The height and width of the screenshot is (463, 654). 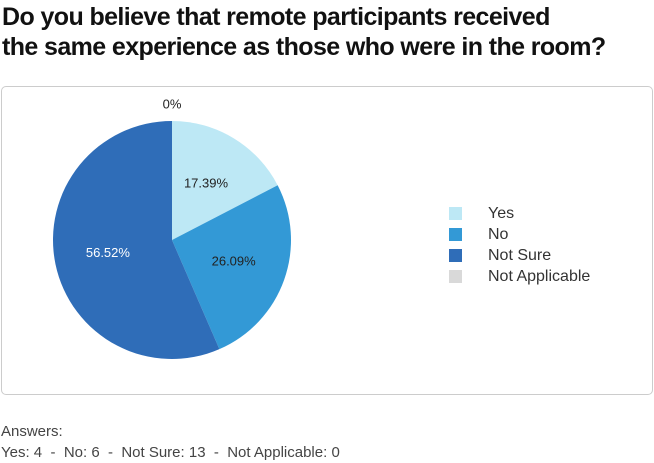 I want to click on data-label: 17.39%, so click(x=206, y=183).